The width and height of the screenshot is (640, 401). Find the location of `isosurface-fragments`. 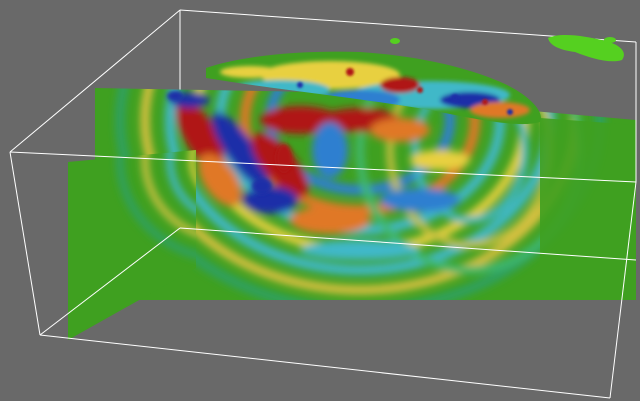

isosurface-fragments is located at coordinates (507, 48).